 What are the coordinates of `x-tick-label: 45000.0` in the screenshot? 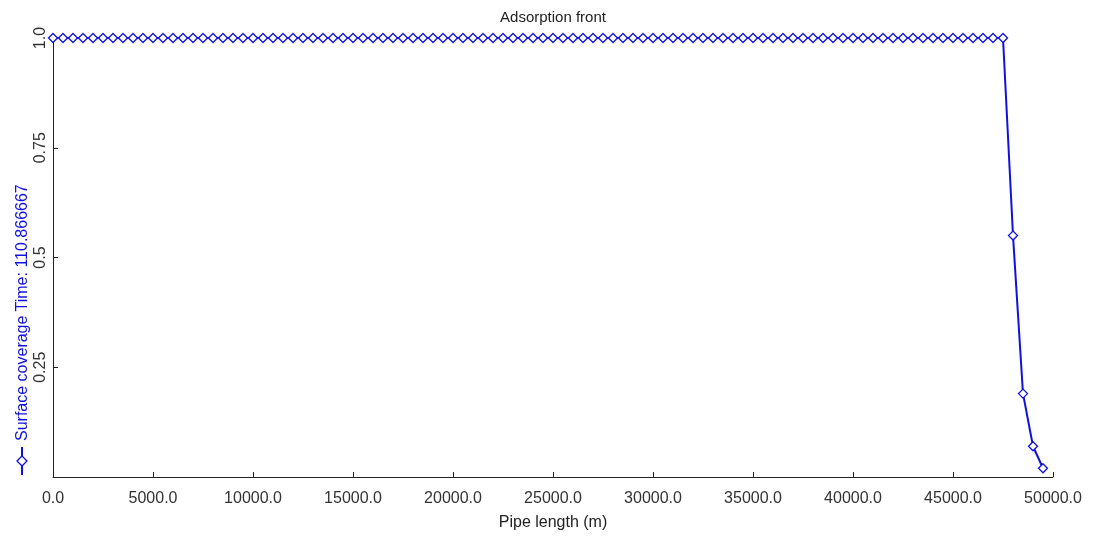 It's located at (953, 497).